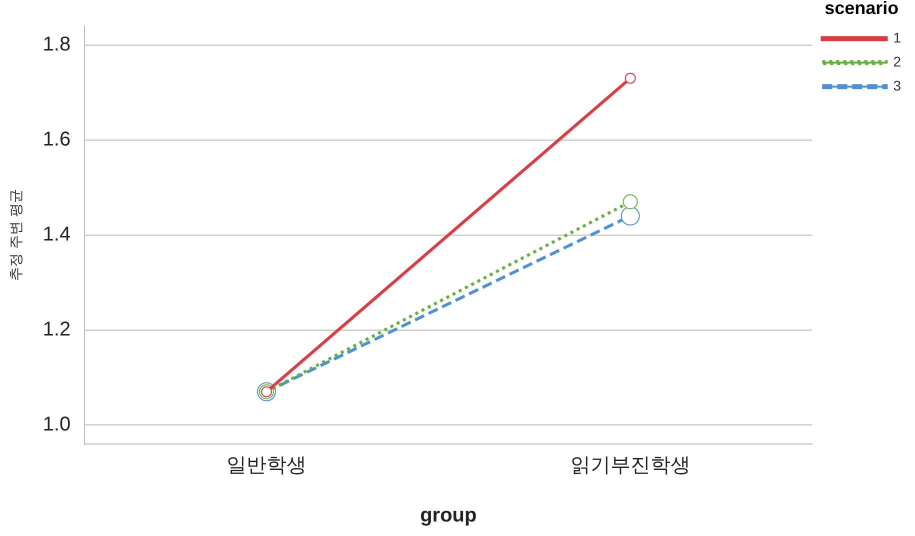 Image resolution: width=915 pixels, height=536 pixels. What do you see at coordinates (15, 235) in the screenshot?
I see `y-axis-title: 추정 주변 평균` at bounding box center [15, 235].